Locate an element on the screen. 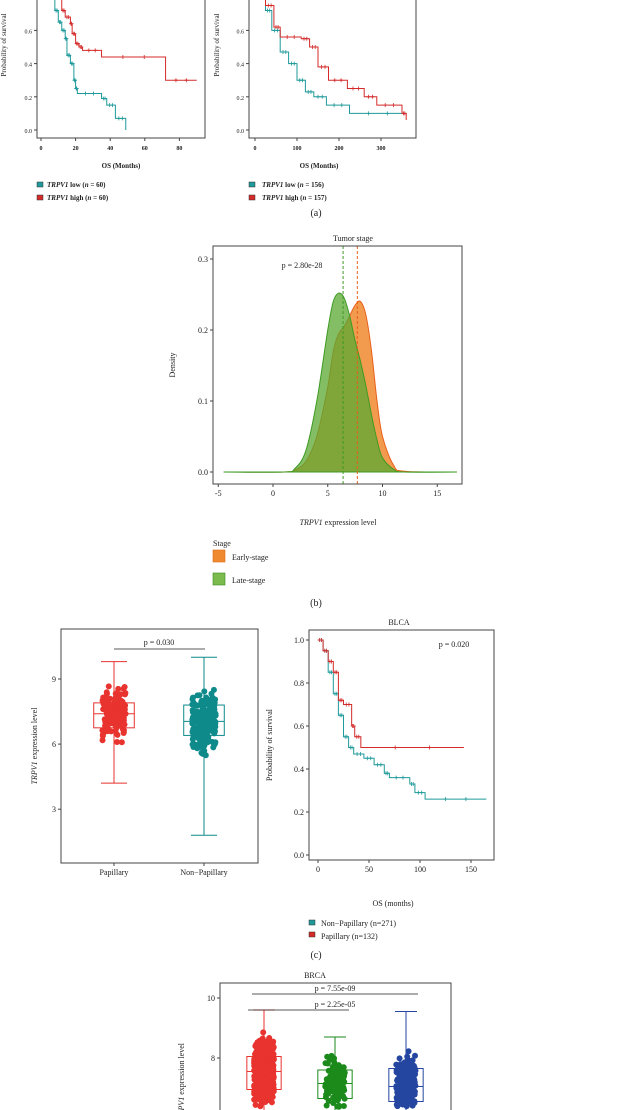 Image resolution: width=630 pixels, height=1110 pixels. ylabel: Probability of survival is located at coordinates (269, 744).